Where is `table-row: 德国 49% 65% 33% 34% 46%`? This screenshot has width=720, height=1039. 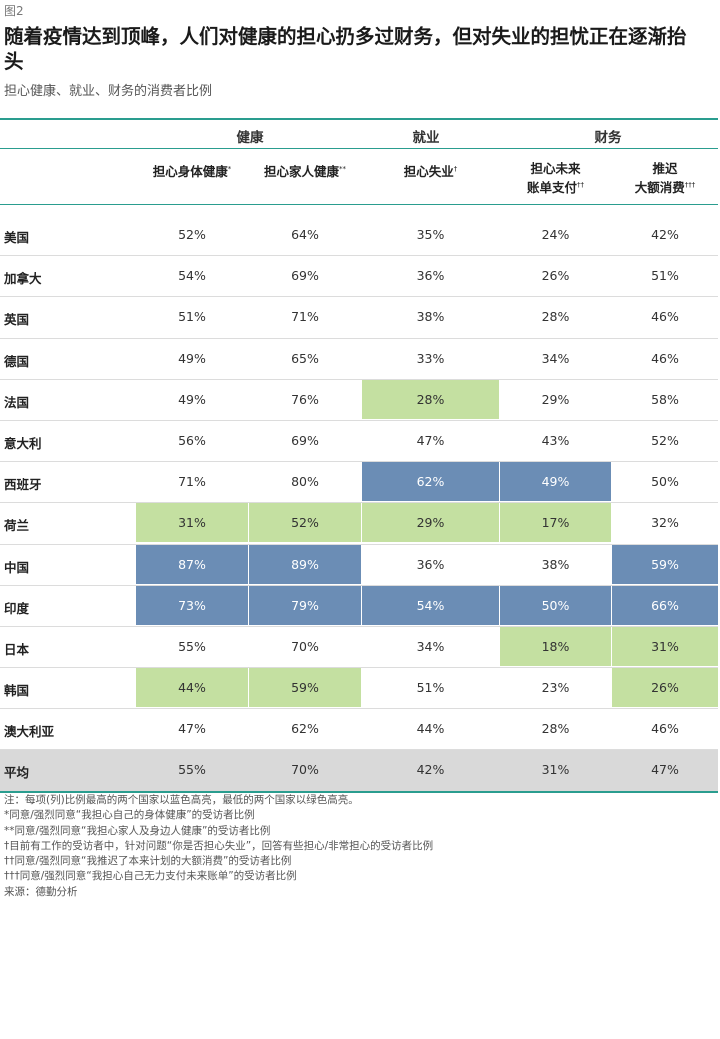 table-row: 德国 49% 65% 33% 34% 46% is located at coordinates (359, 359).